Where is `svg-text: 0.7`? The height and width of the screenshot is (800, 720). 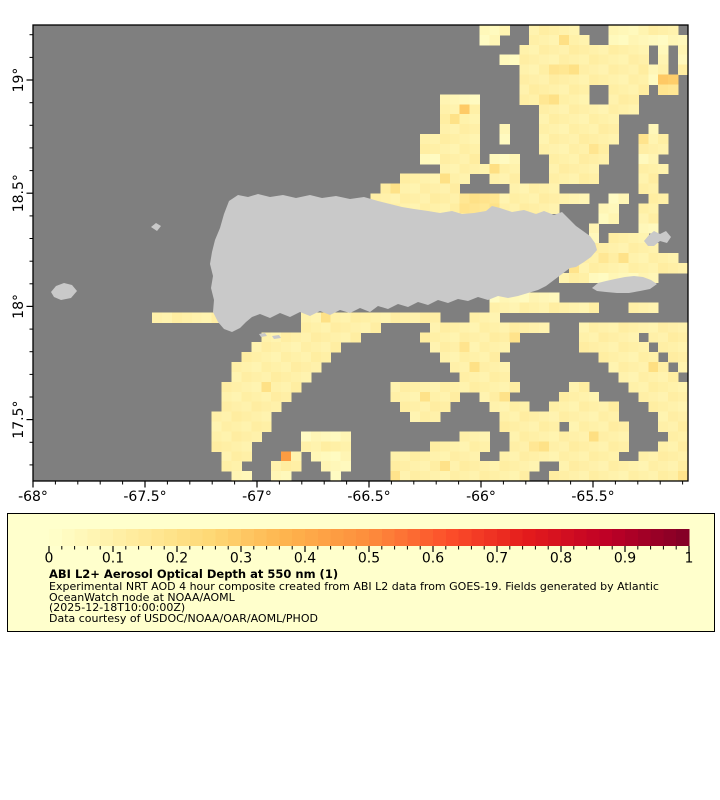
svg-text: 0.7 is located at coordinates (497, 559).